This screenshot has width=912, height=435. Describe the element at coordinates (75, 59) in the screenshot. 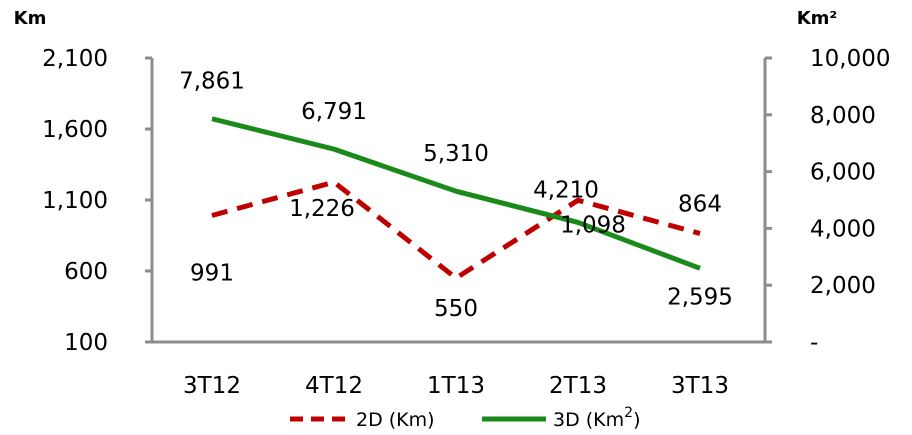

I see `left-tick-label: 2,100` at that location.